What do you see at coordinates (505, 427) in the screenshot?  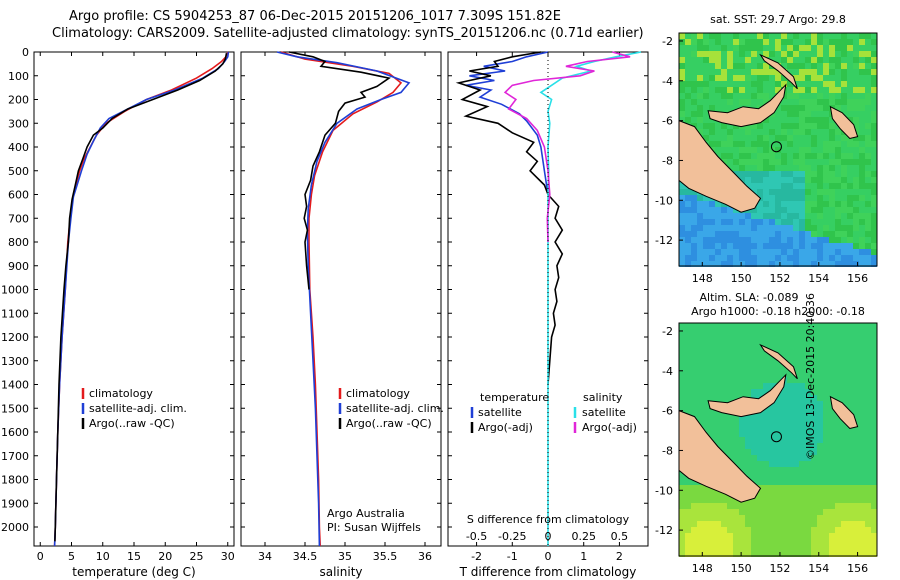 I see `legend-label: Argo(-adj)` at bounding box center [505, 427].